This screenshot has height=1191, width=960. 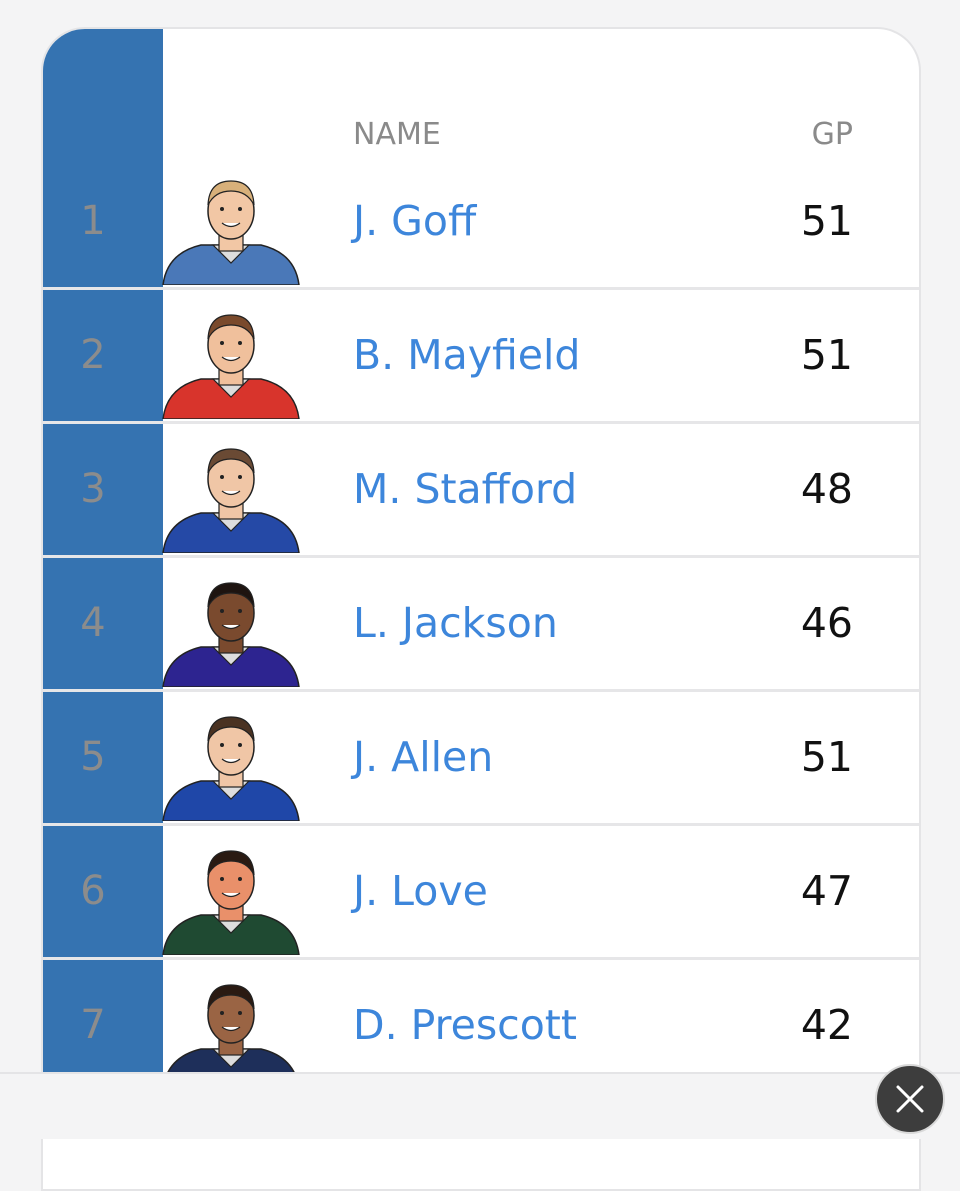 I want to click on td-column-highlight, so click(x=103, y=579).